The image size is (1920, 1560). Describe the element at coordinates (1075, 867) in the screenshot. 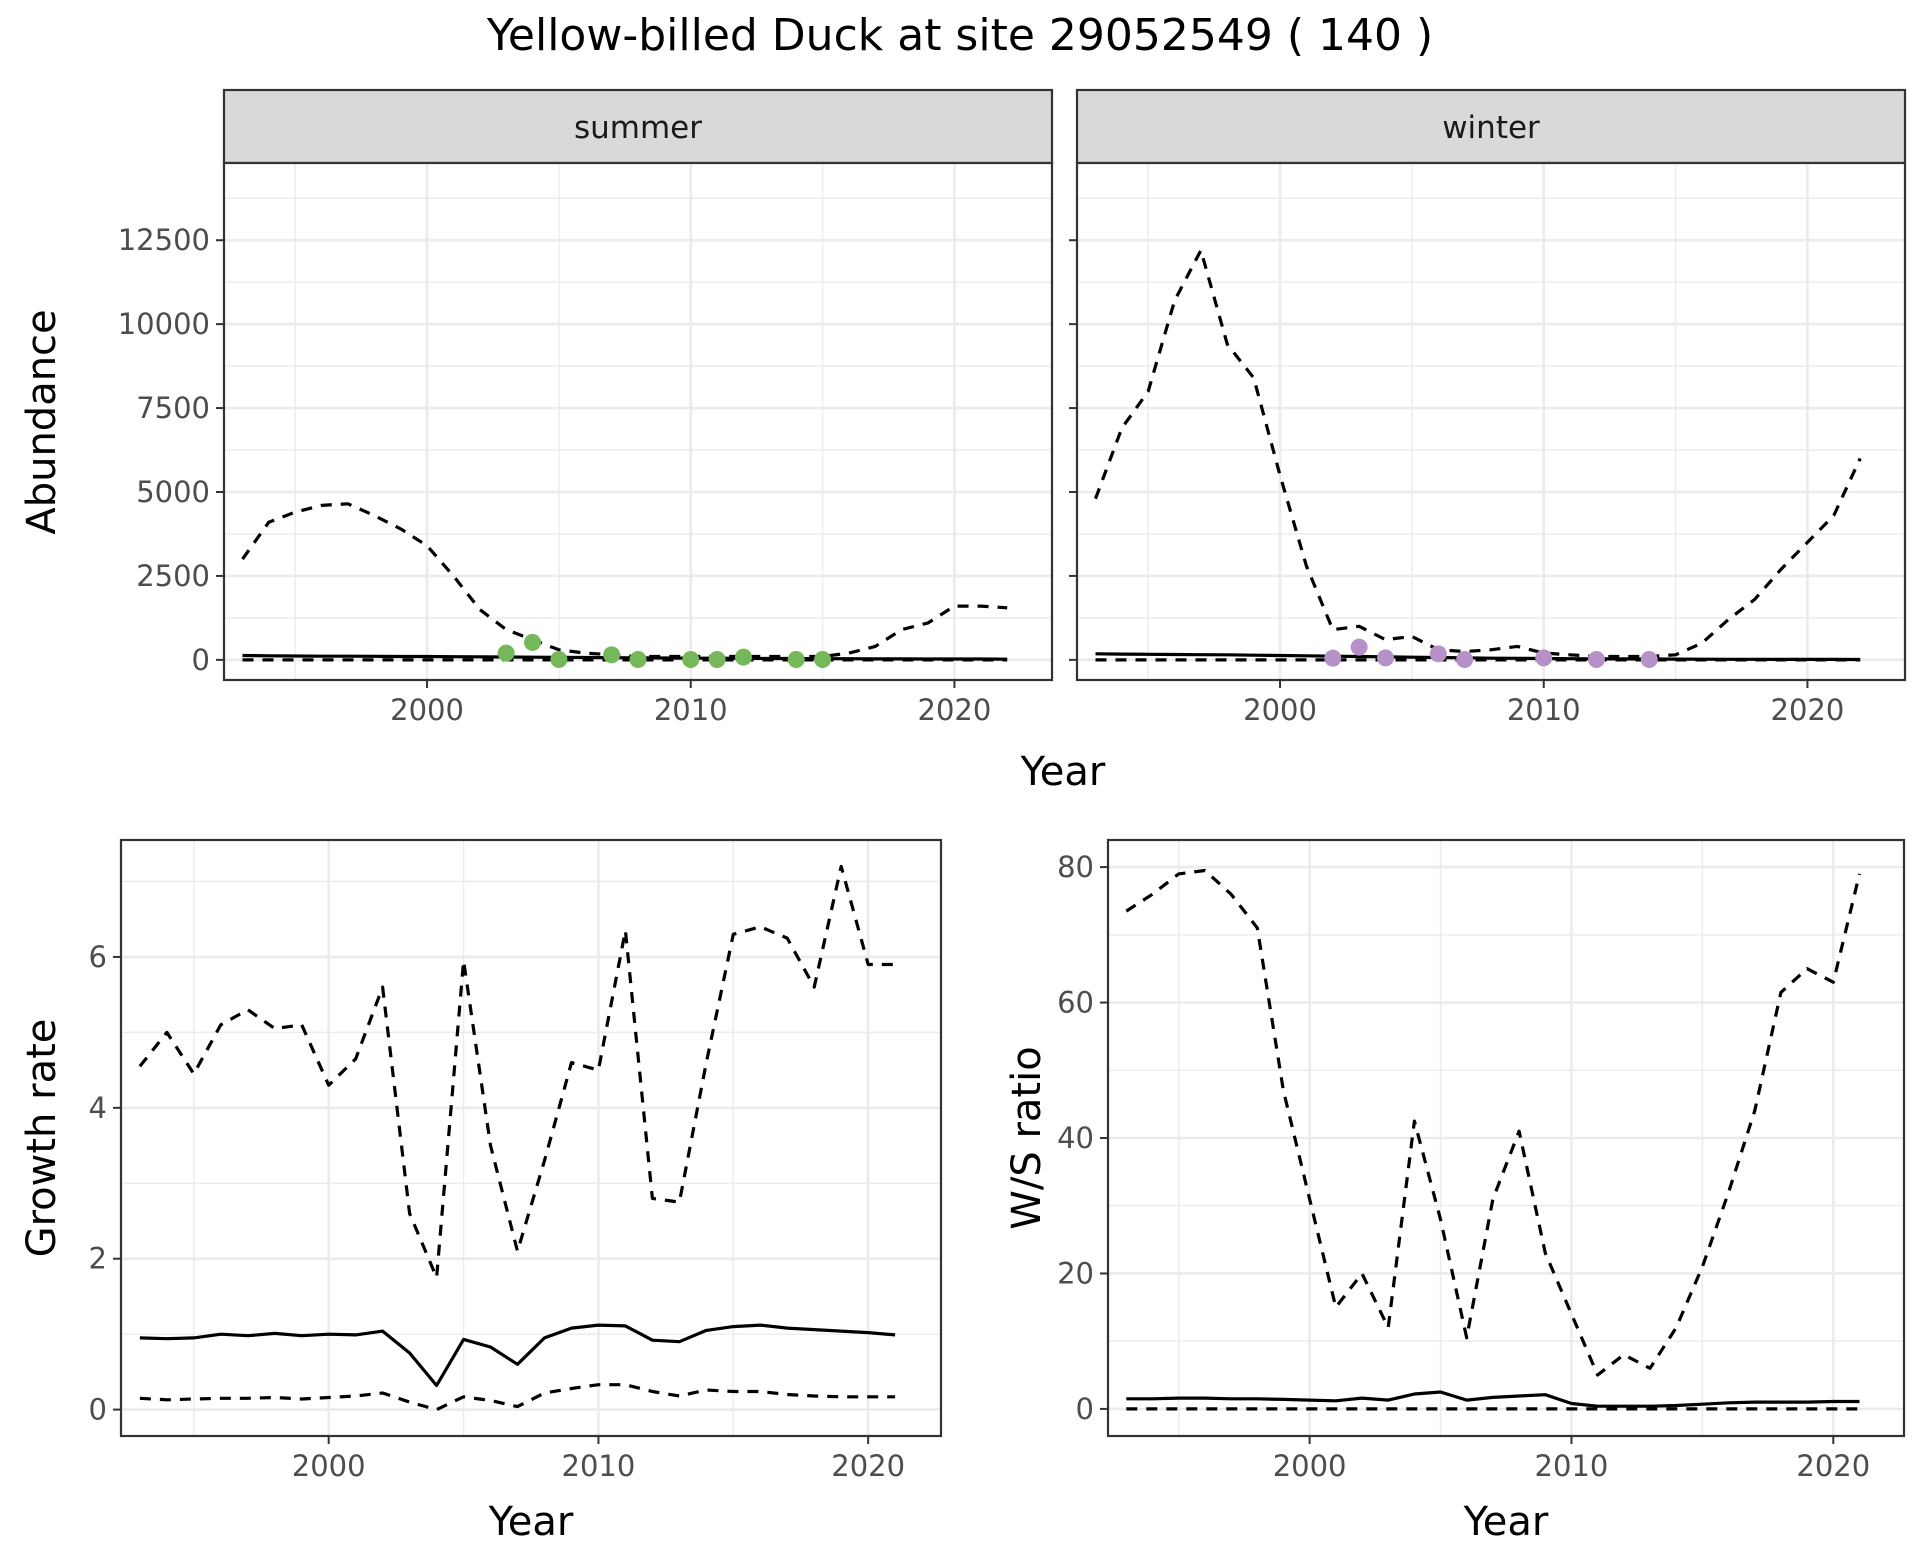

I see `y-tick-label: 80` at that location.